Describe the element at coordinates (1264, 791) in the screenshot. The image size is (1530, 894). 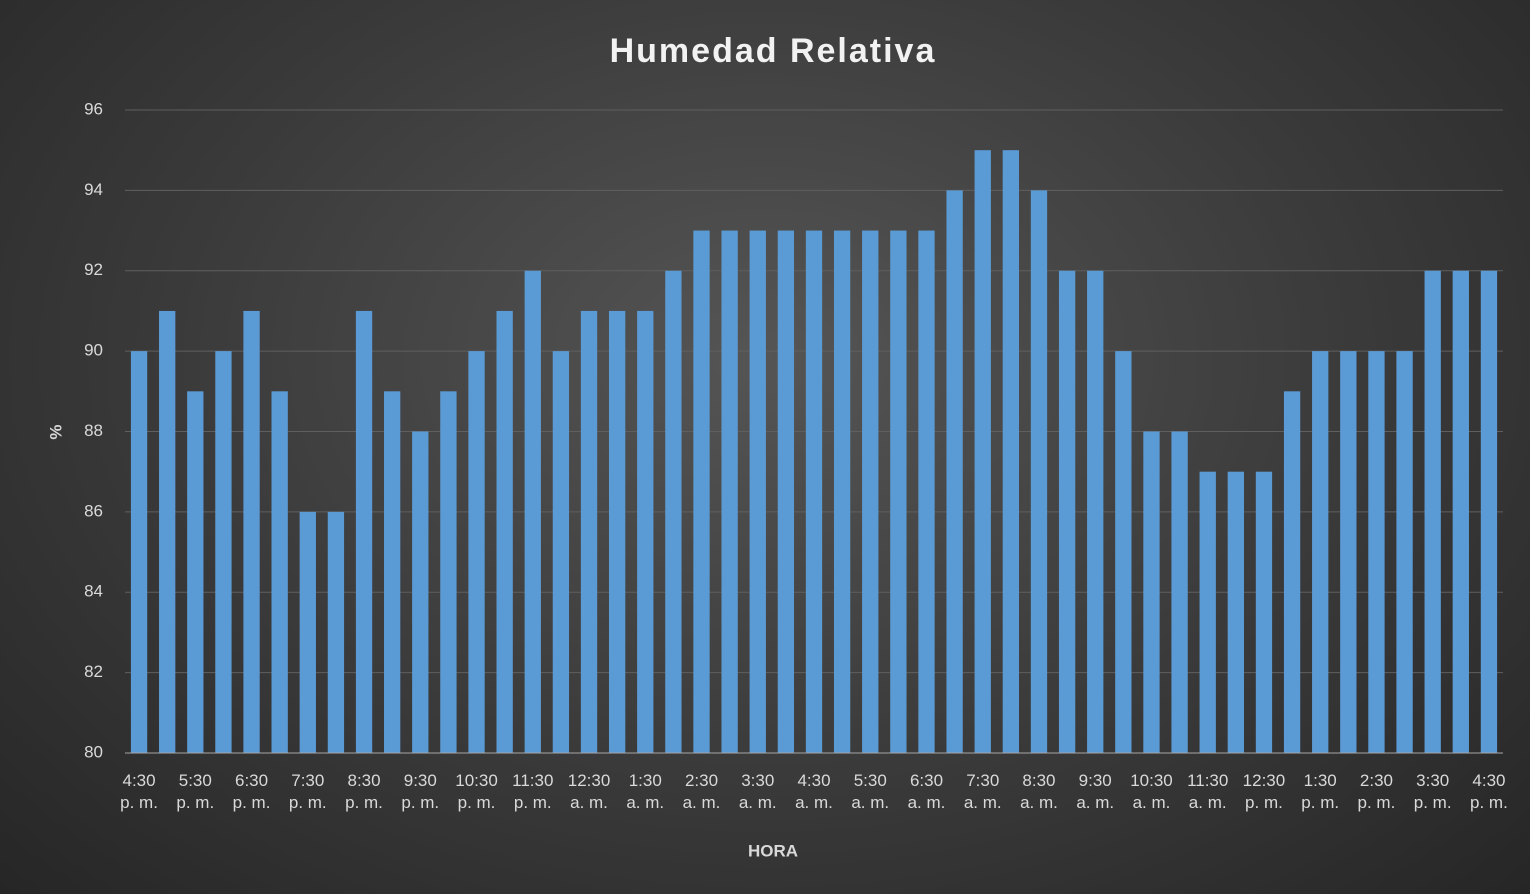
I see `x-tick-label: 12:30 p. m.` at that location.